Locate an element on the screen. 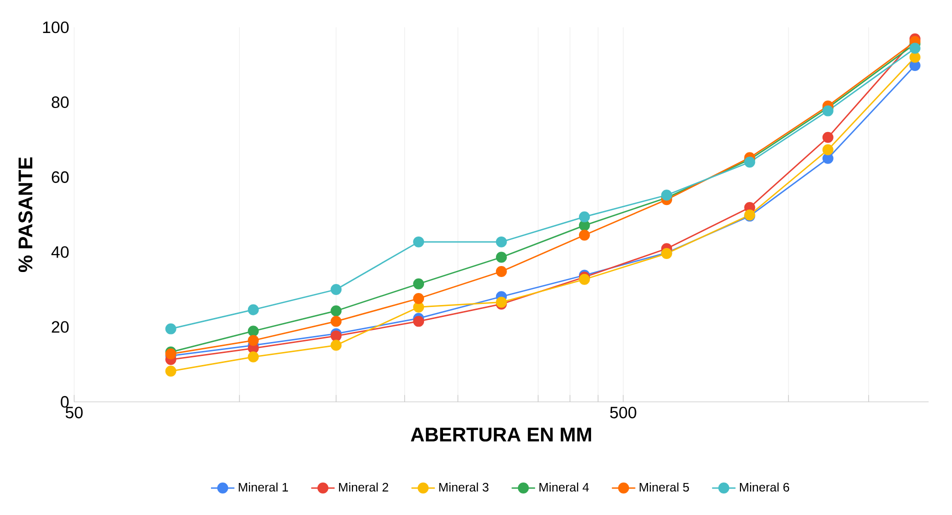 This screenshot has width=952, height=515. y-tick-label: 80 is located at coordinates (60, 102).